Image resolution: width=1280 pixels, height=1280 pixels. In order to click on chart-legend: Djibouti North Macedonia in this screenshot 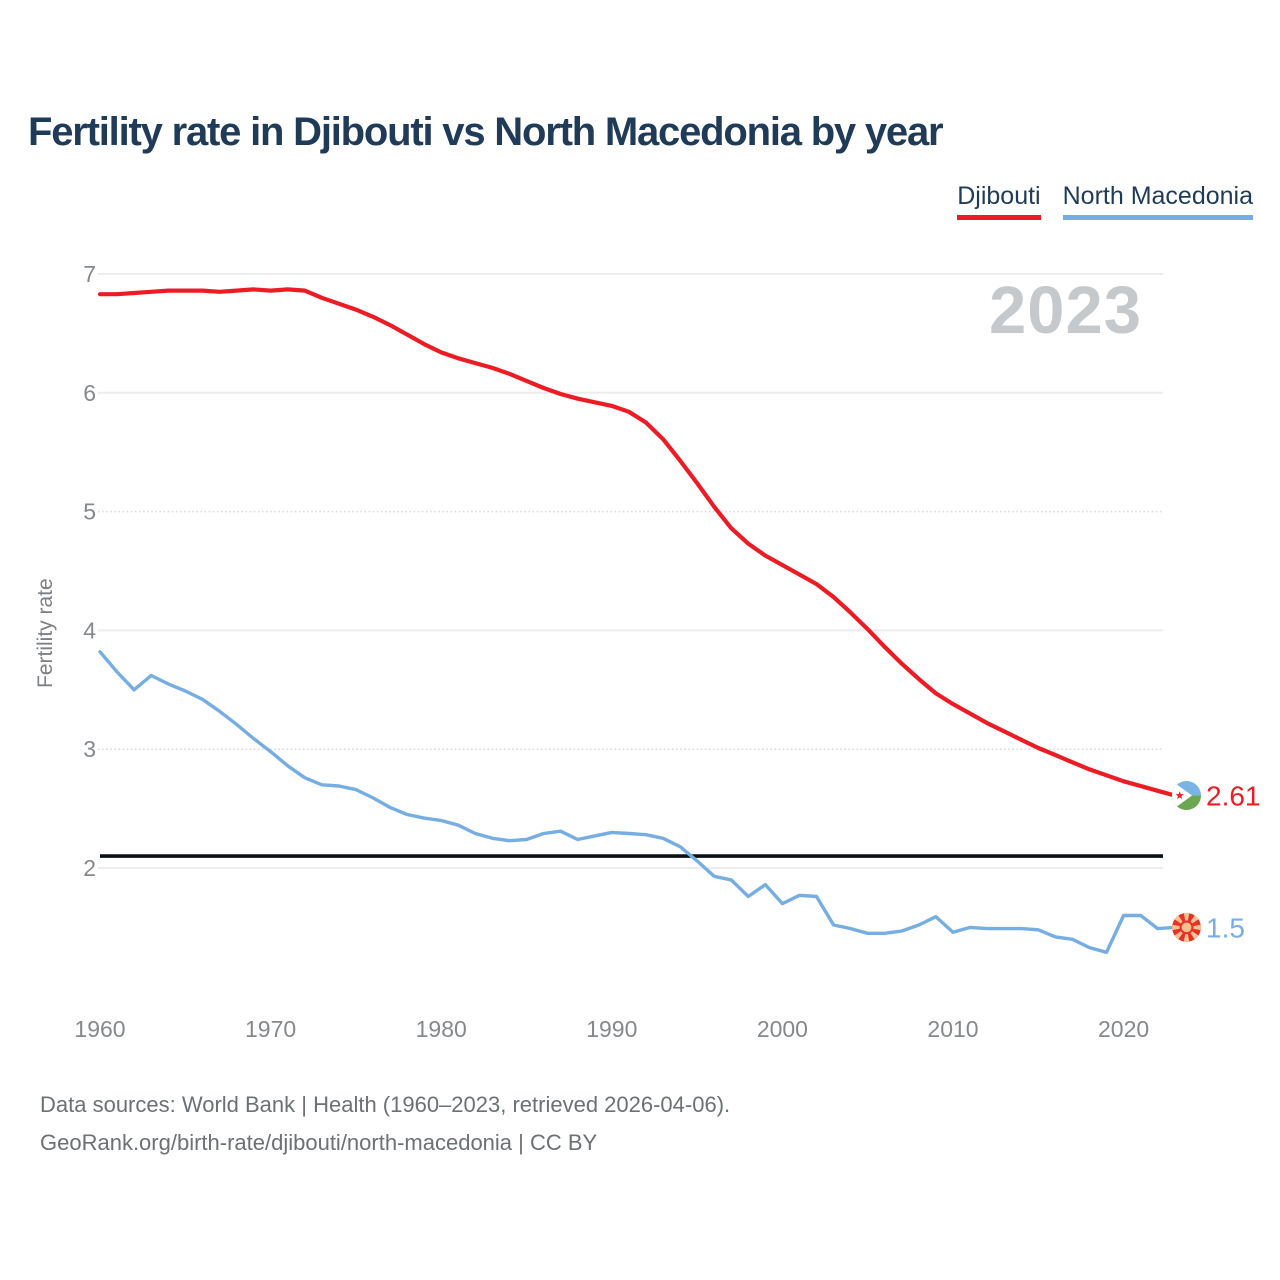, I will do `click(1105, 201)`.